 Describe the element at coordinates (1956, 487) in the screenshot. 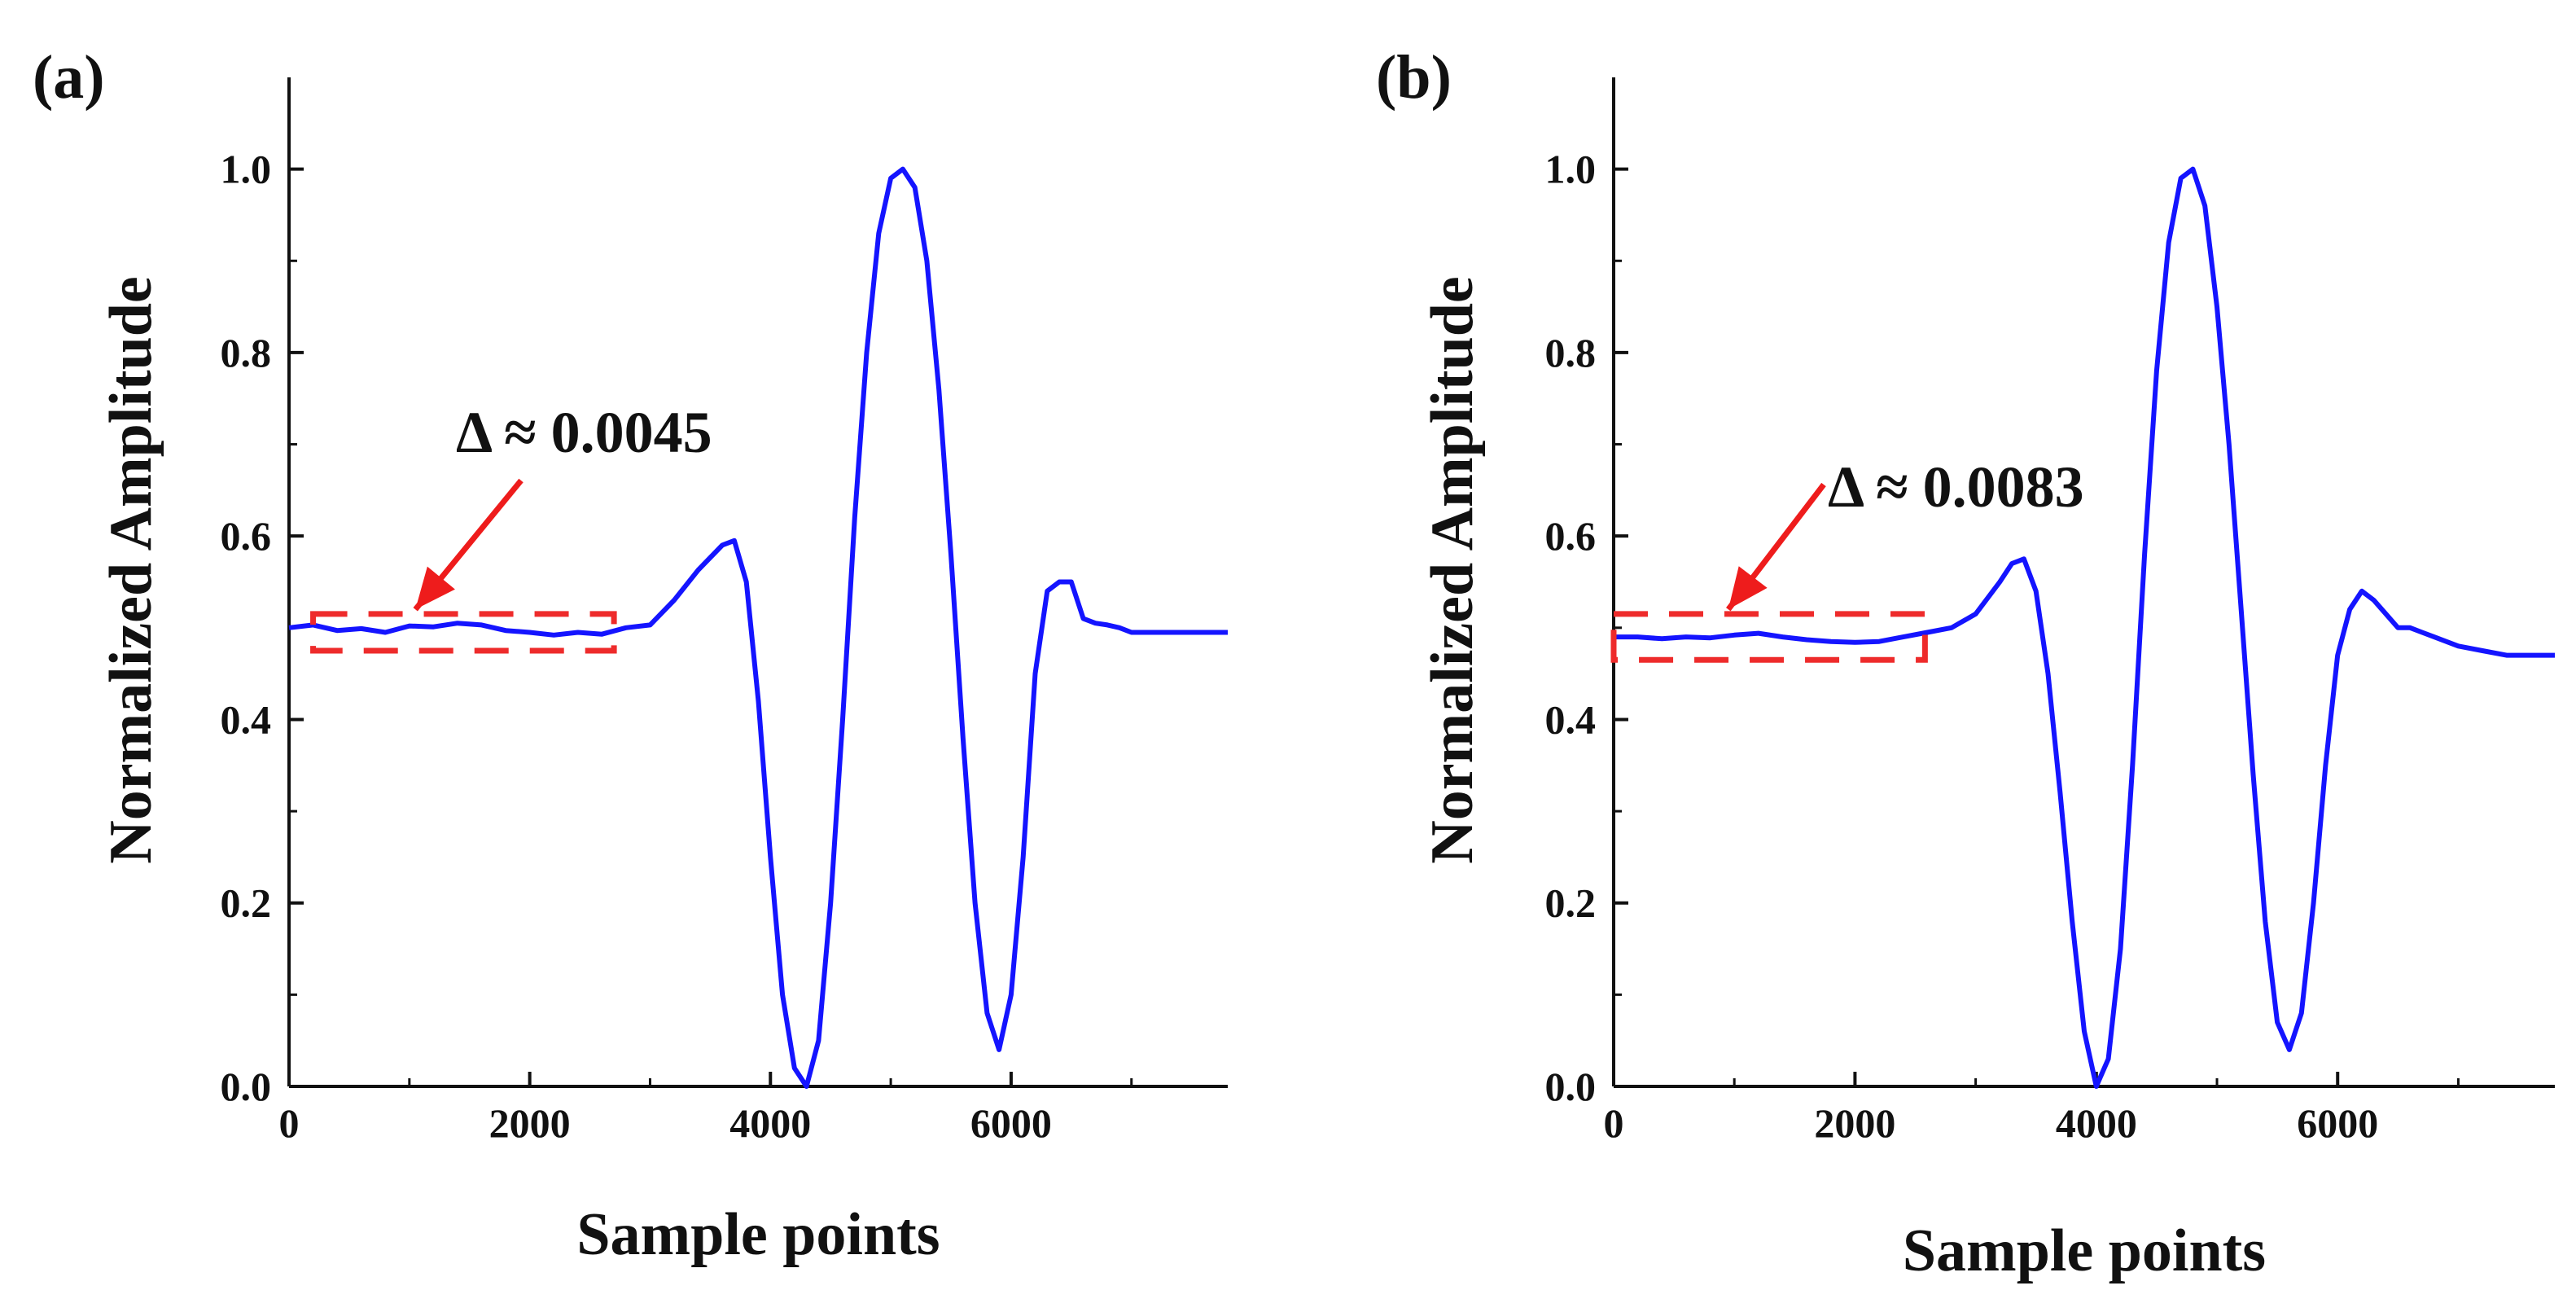

I see `annotation-label: Δ ≈ 0.0083` at that location.